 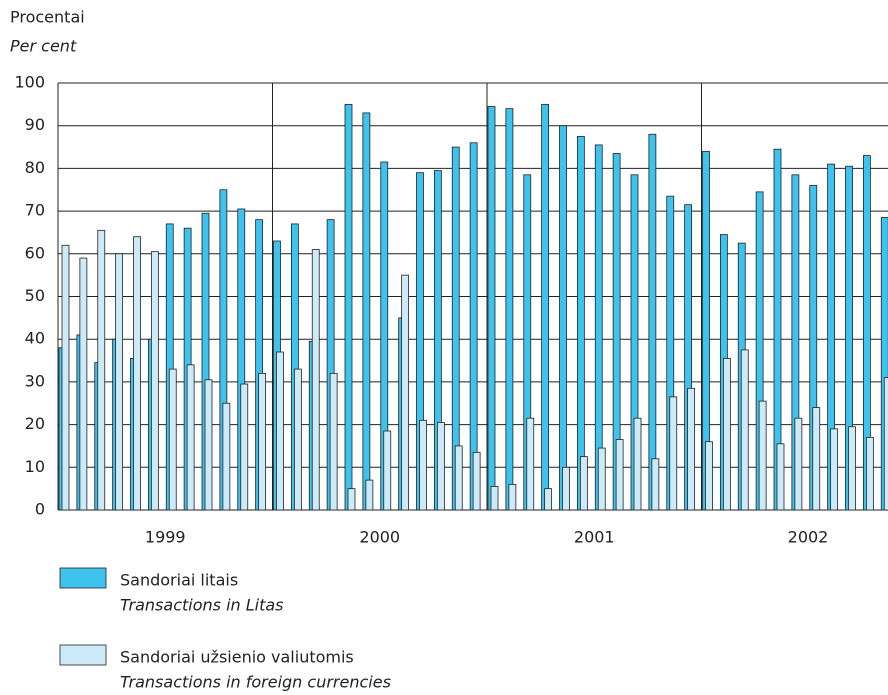 I want to click on legend-label: Sandoriai litais, so click(x=179, y=580).